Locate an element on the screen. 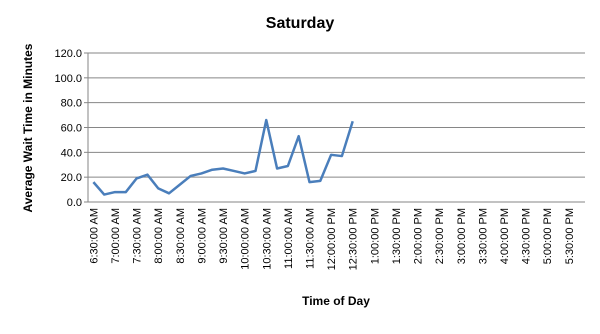 The image size is (600, 334). x-tick-label: 12:30:00 PM is located at coordinates (354, 239).